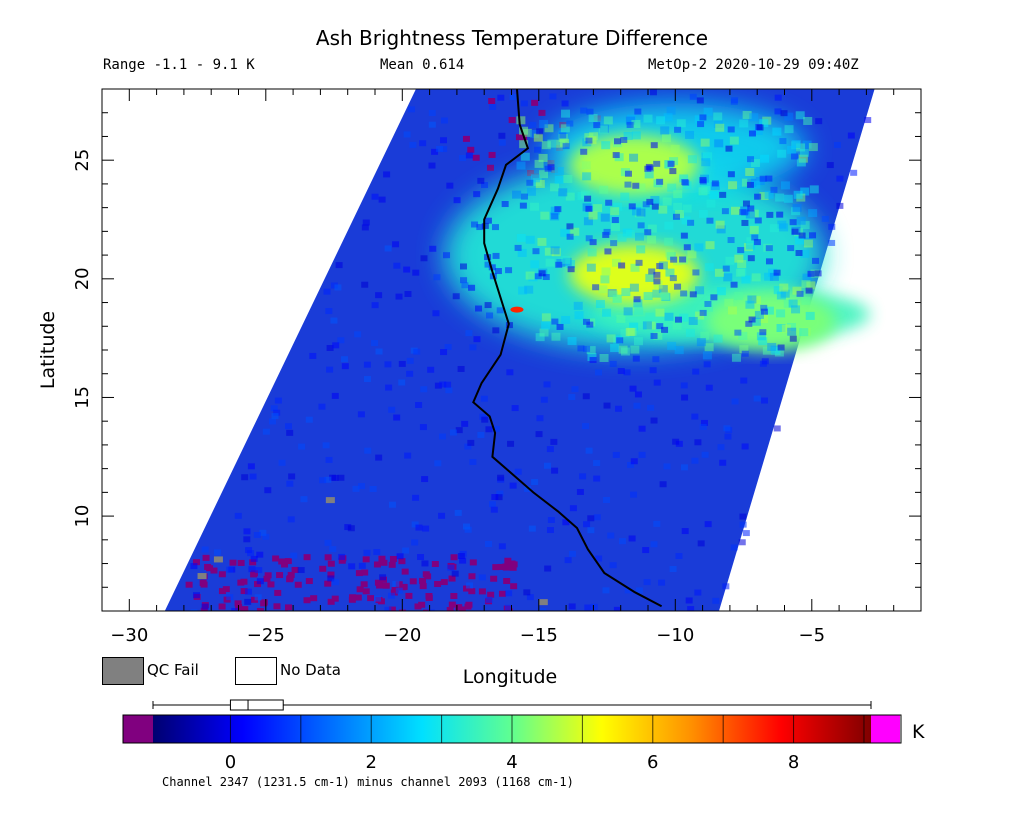 The height and width of the screenshot is (813, 1024). What do you see at coordinates (402, 635) in the screenshot?
I see `x-tick-label: −20` at bounding box center [402, 635].